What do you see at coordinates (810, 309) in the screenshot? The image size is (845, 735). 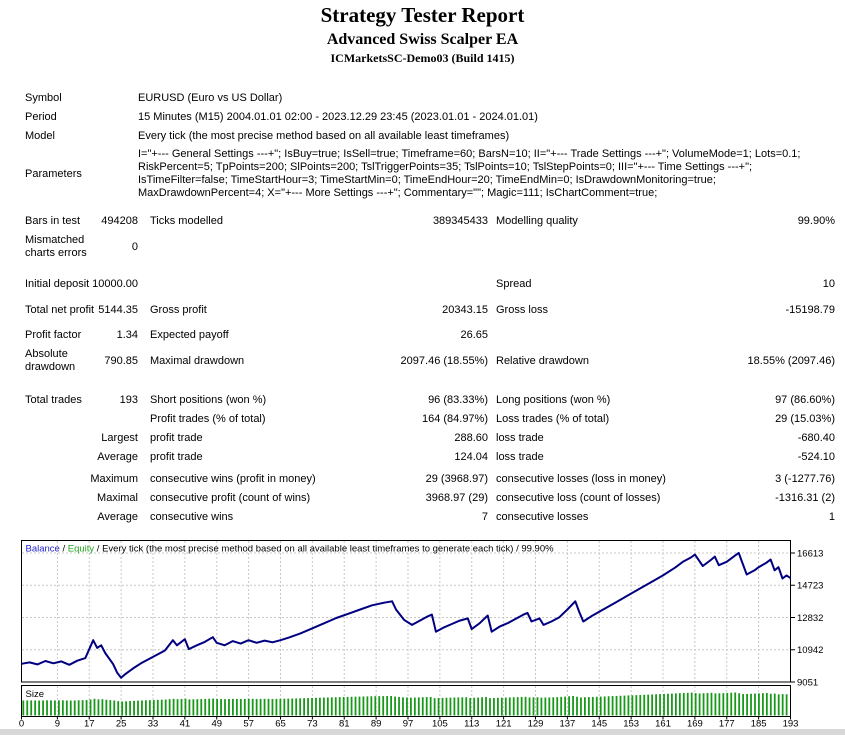 I see `stats-cell: -15198.79` at bounding box center [810, 309].